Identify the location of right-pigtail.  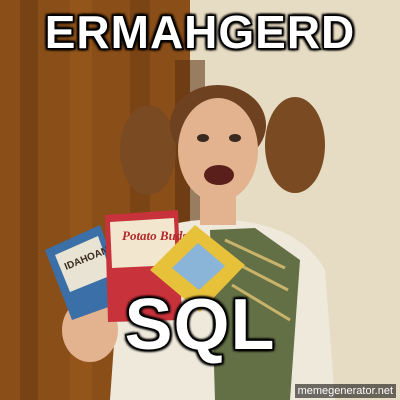
(295, 145).